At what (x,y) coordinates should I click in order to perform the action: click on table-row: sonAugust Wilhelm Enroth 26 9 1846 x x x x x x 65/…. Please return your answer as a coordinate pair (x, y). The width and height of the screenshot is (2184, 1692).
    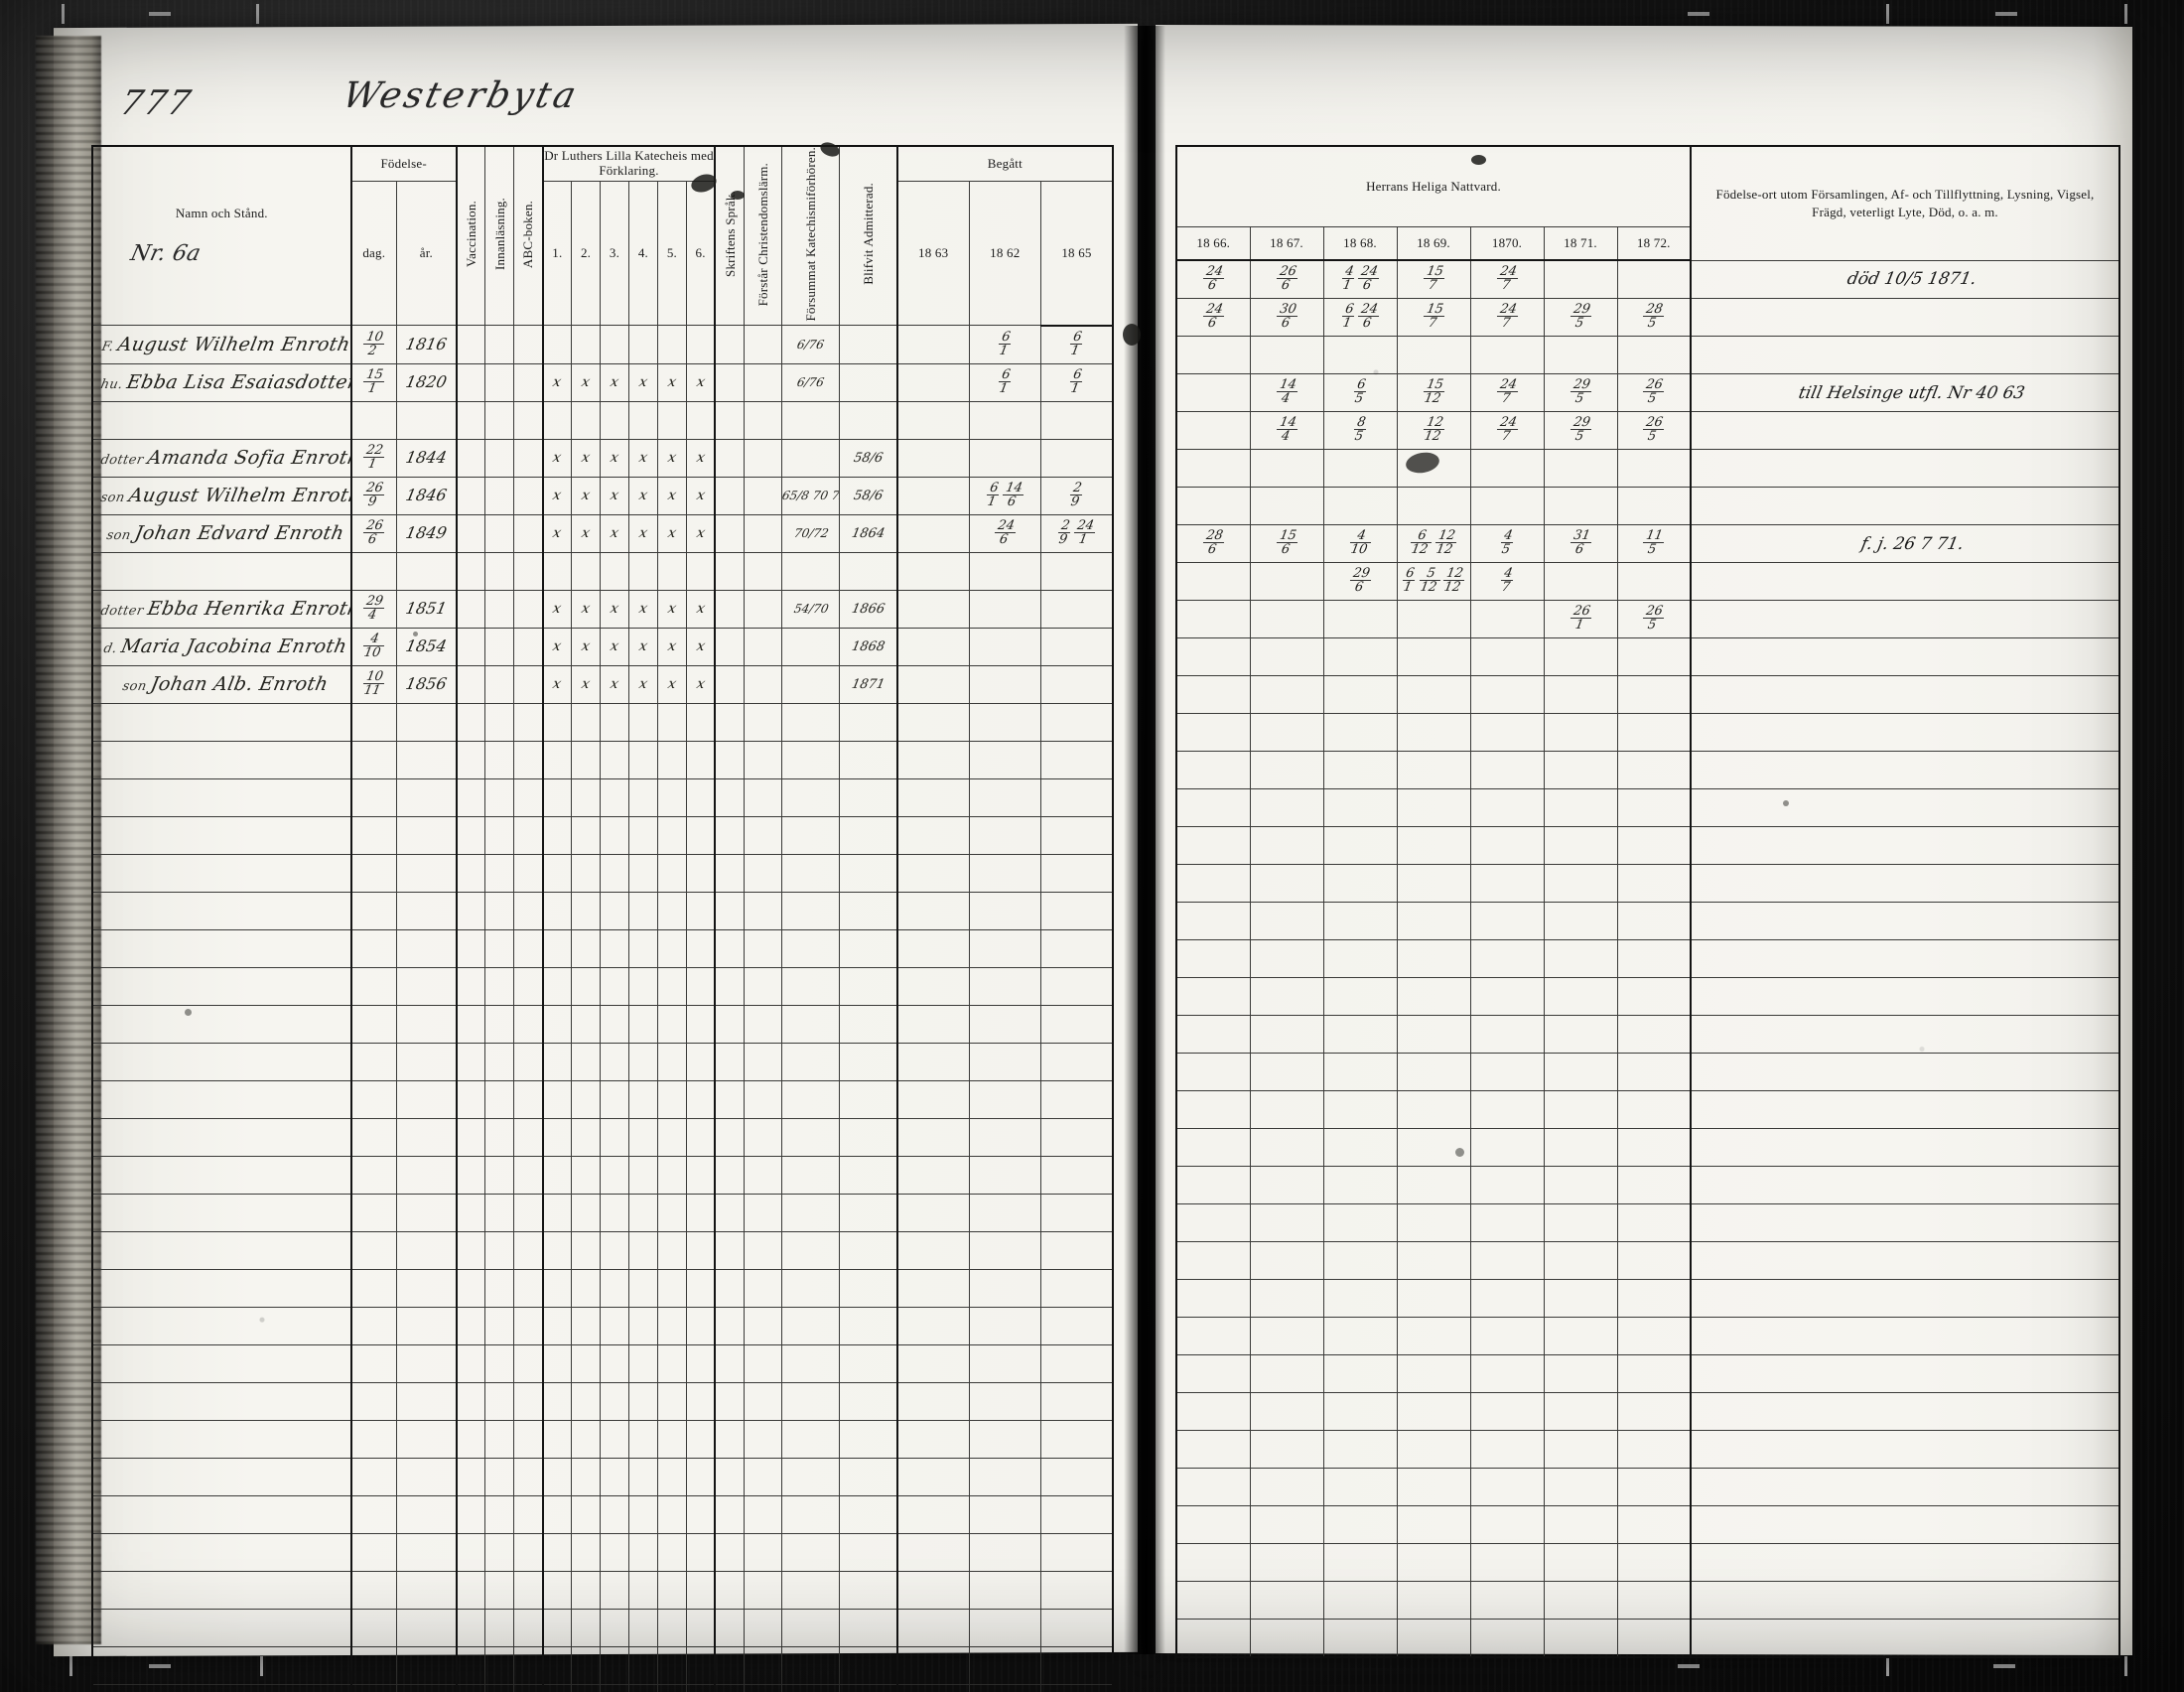
    Looking at the image, I should click on (602, 495).